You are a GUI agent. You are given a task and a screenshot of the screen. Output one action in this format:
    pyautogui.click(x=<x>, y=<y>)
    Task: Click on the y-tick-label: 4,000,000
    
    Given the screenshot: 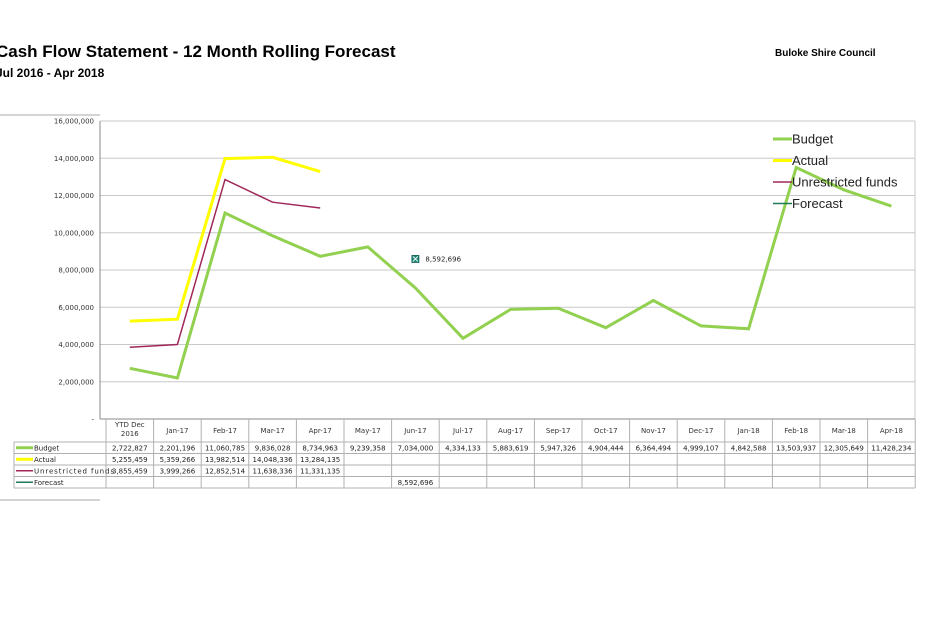 What is the action you would take?
    pyautogui.click(x=76, y=345)
    